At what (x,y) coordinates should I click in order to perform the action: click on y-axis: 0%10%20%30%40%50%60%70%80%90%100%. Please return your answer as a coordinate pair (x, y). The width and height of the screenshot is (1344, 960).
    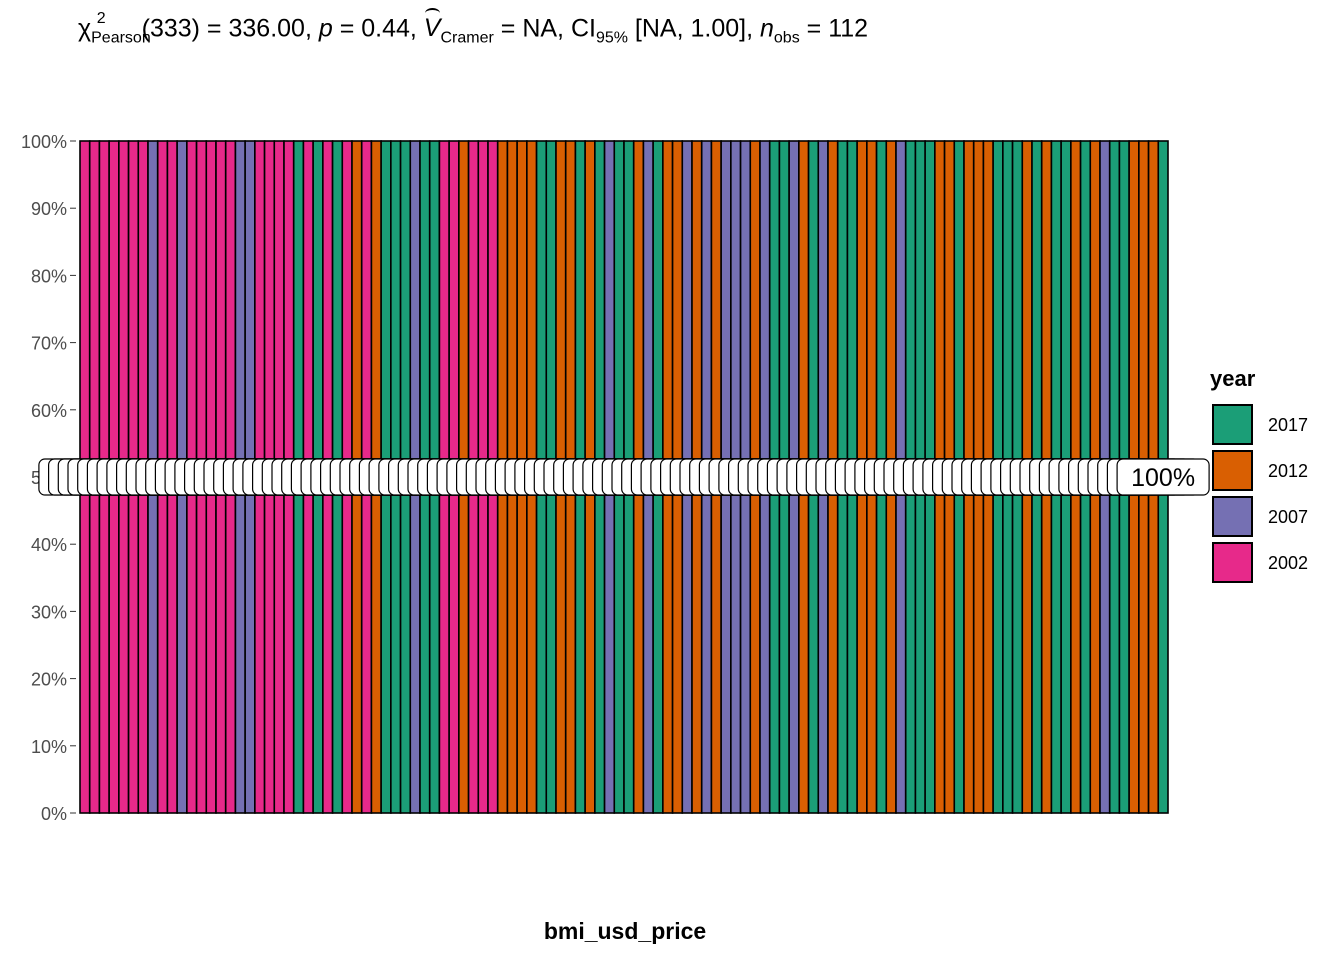
    Looking at the image, I should click on (48, 478).